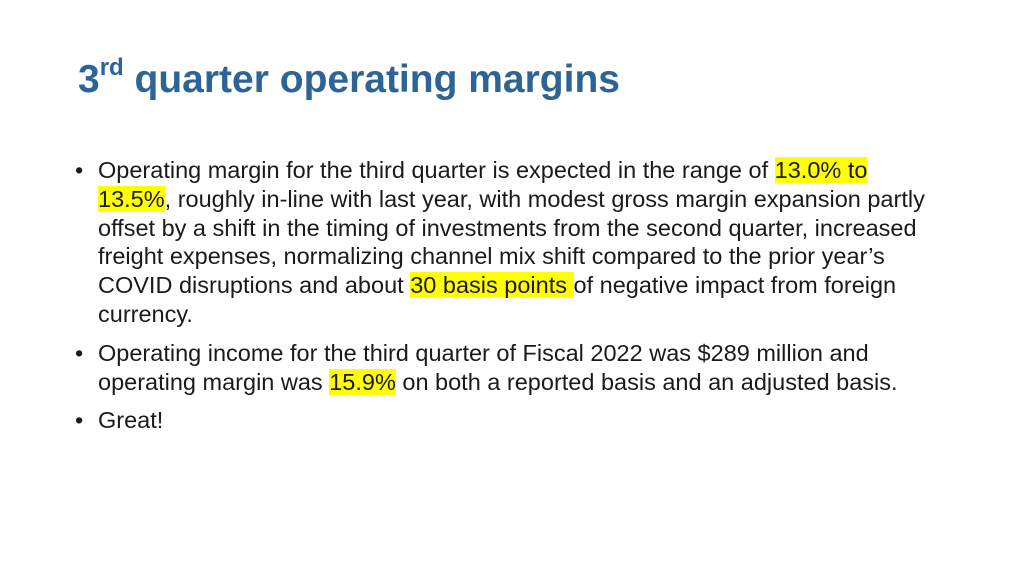  What do you see at coordinates (505, 420) in the screenshot?
I see `bullet-item-great: • Great!` at bounding box center [505, 420].